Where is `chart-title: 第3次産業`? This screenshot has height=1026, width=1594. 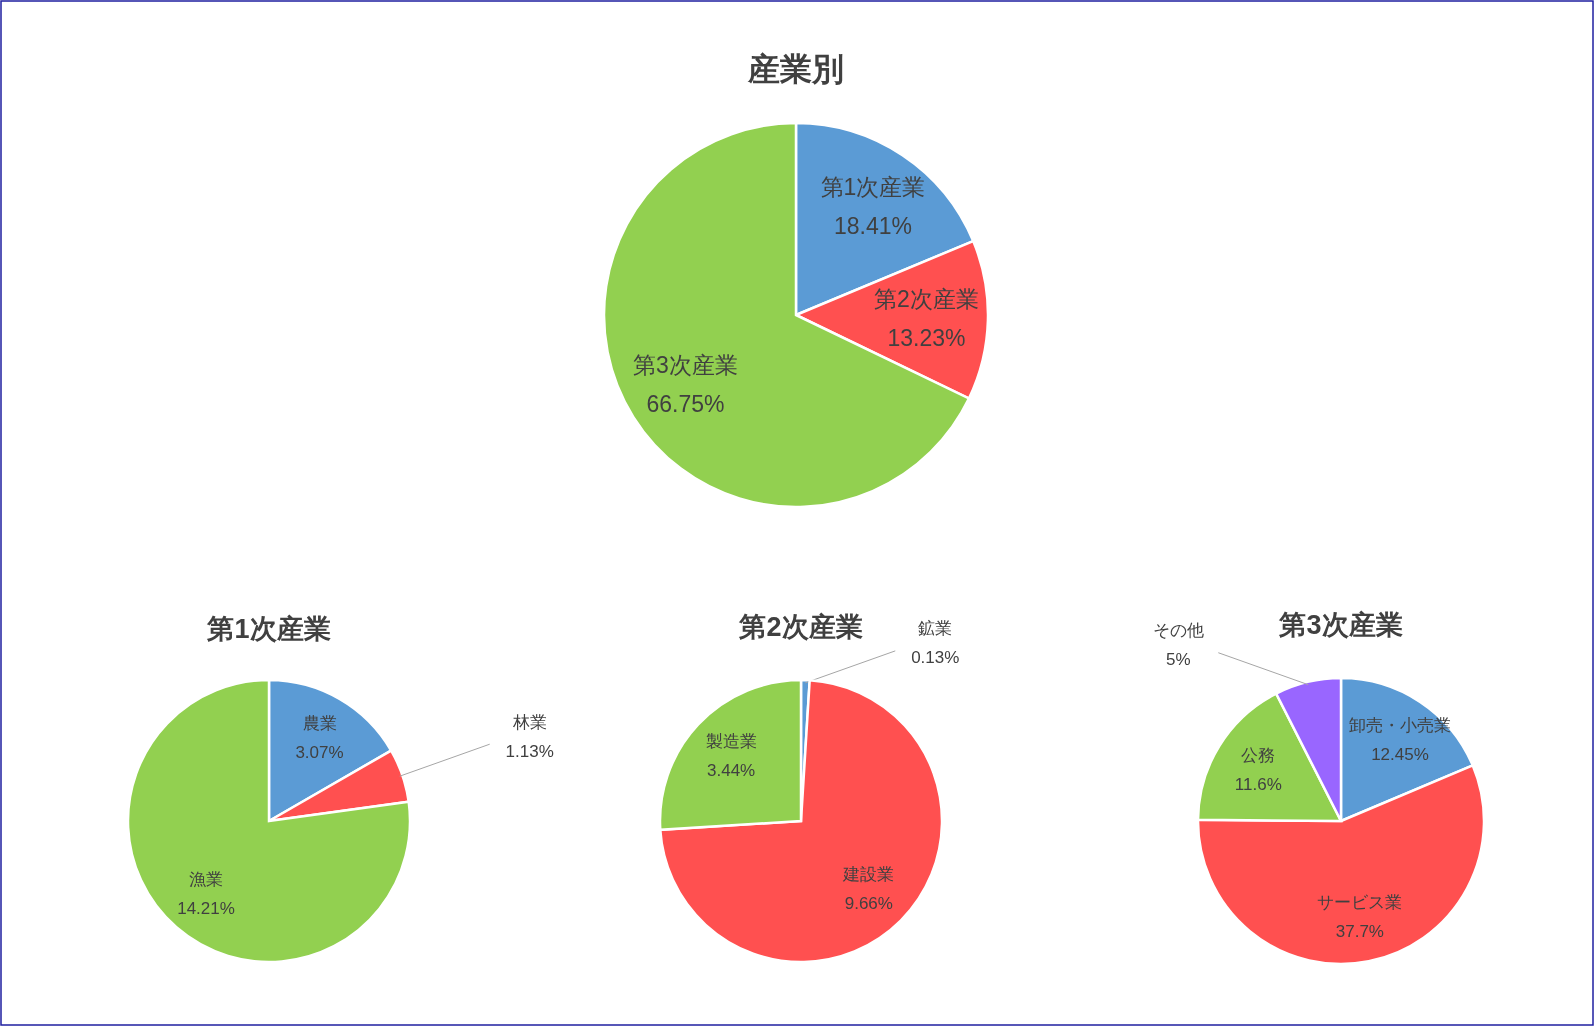
chart-title: 第3次産業 is located at coordinates (1340, 625).